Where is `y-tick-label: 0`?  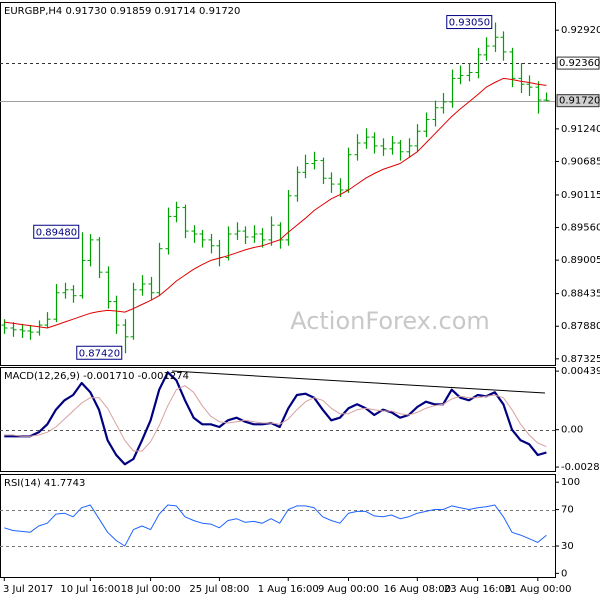
y-tick-label: 0 is located at coordinates (564, 573).